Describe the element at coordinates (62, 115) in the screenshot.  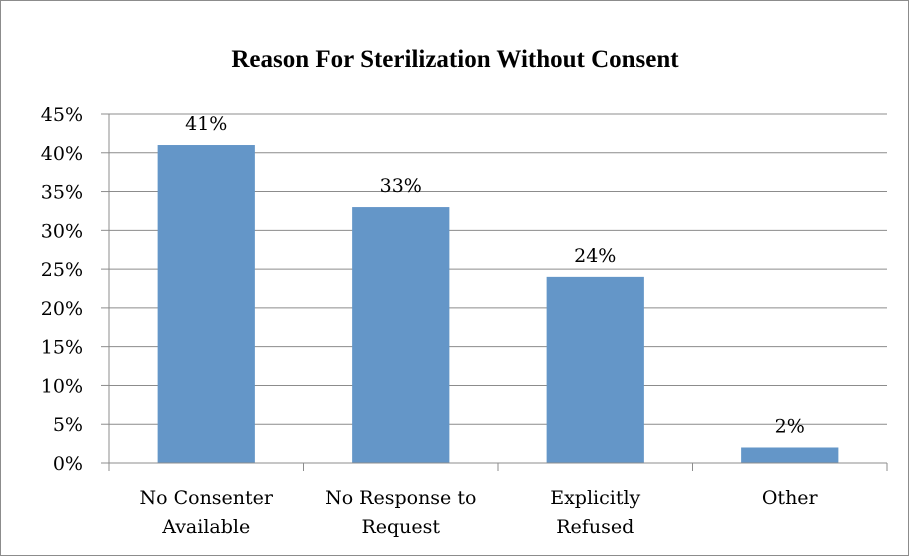
I see `y-tick-label: 45%` at that location.